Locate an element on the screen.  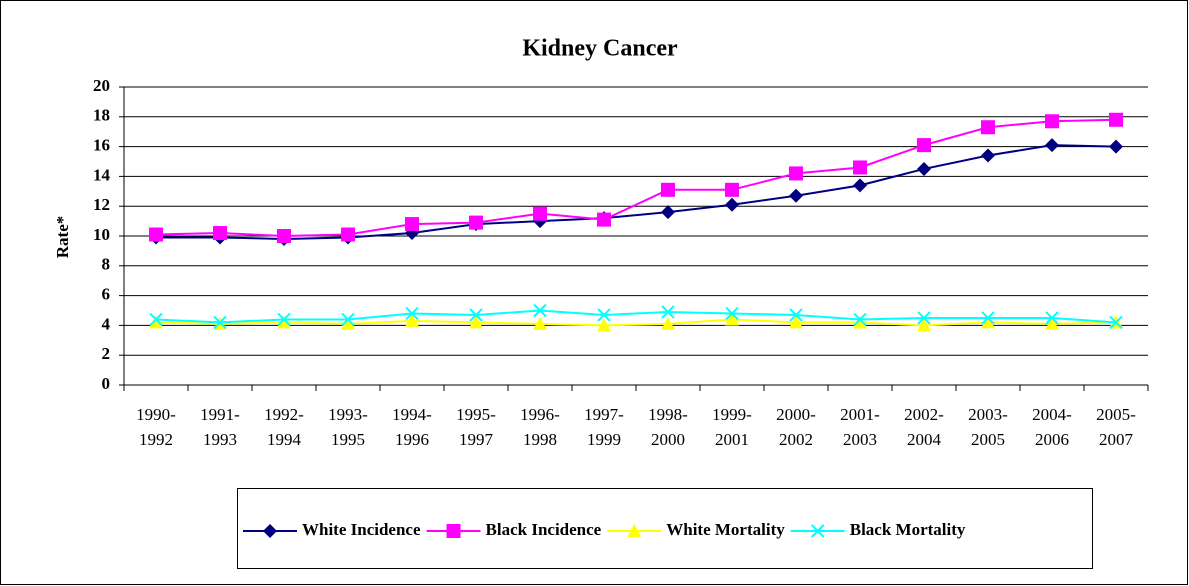
y-tick-label: 14 is located at coordinates (102, 174).